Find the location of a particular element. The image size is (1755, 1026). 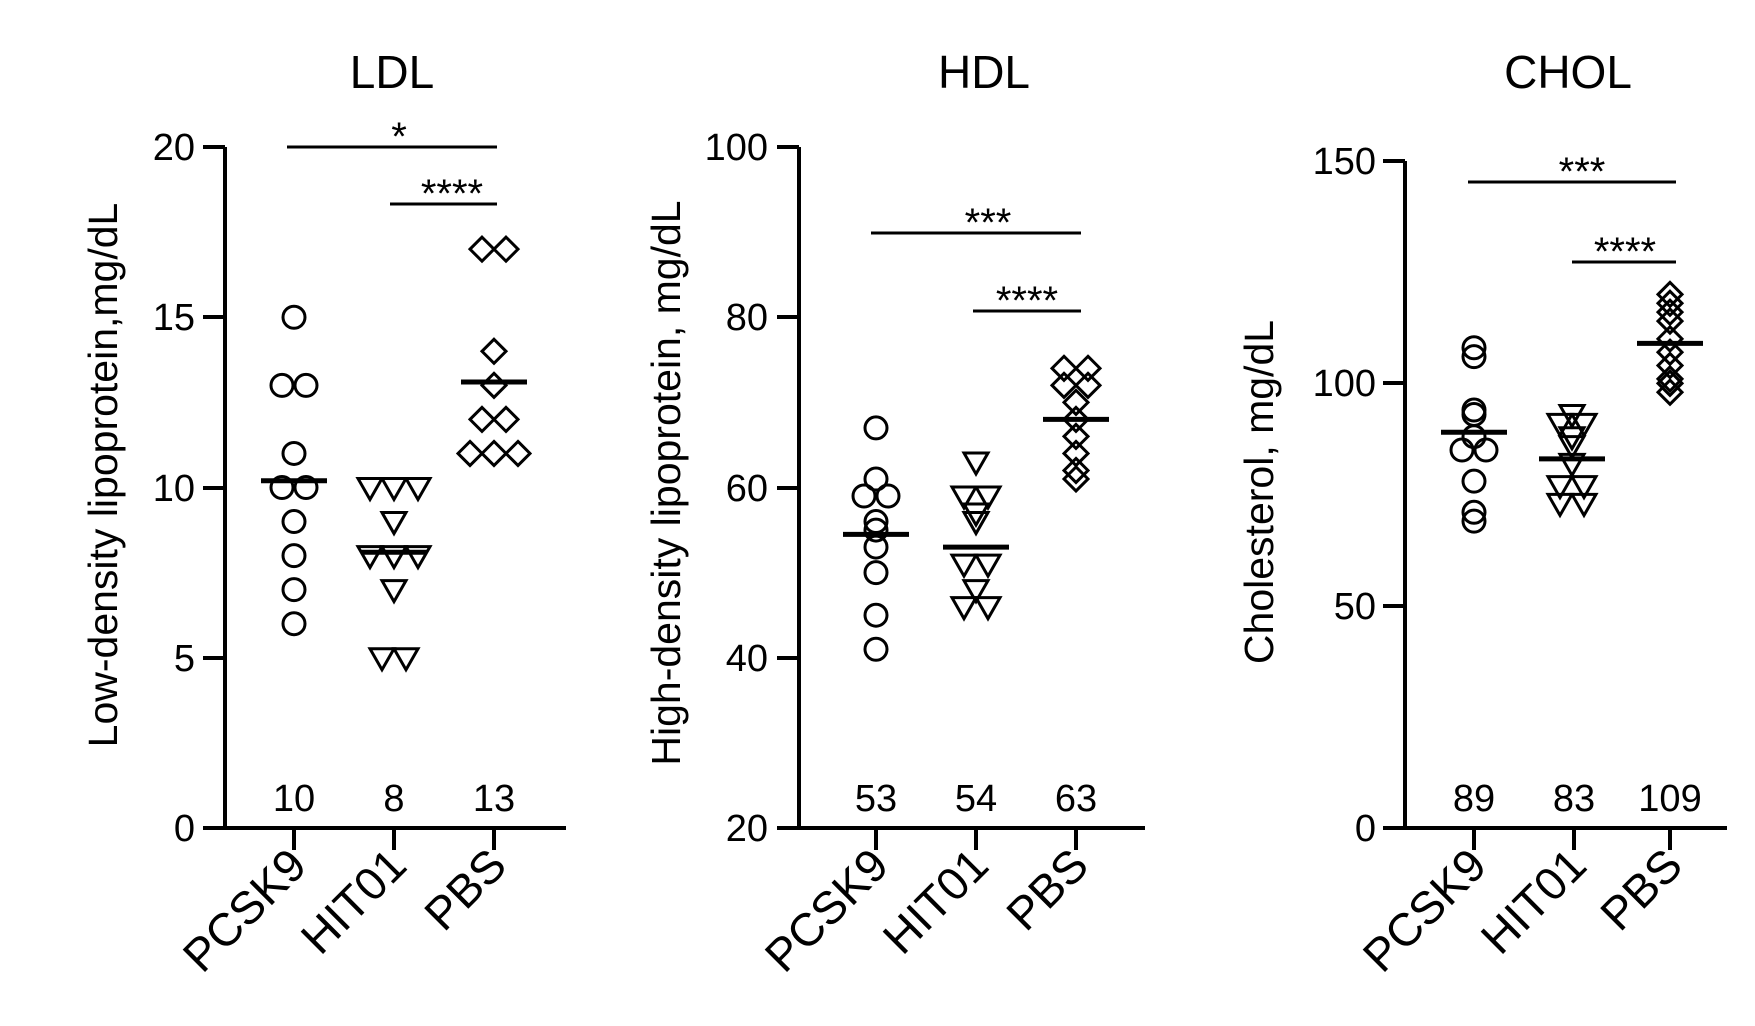

ytick-label: 50 is located at coordinates (1355, 607).